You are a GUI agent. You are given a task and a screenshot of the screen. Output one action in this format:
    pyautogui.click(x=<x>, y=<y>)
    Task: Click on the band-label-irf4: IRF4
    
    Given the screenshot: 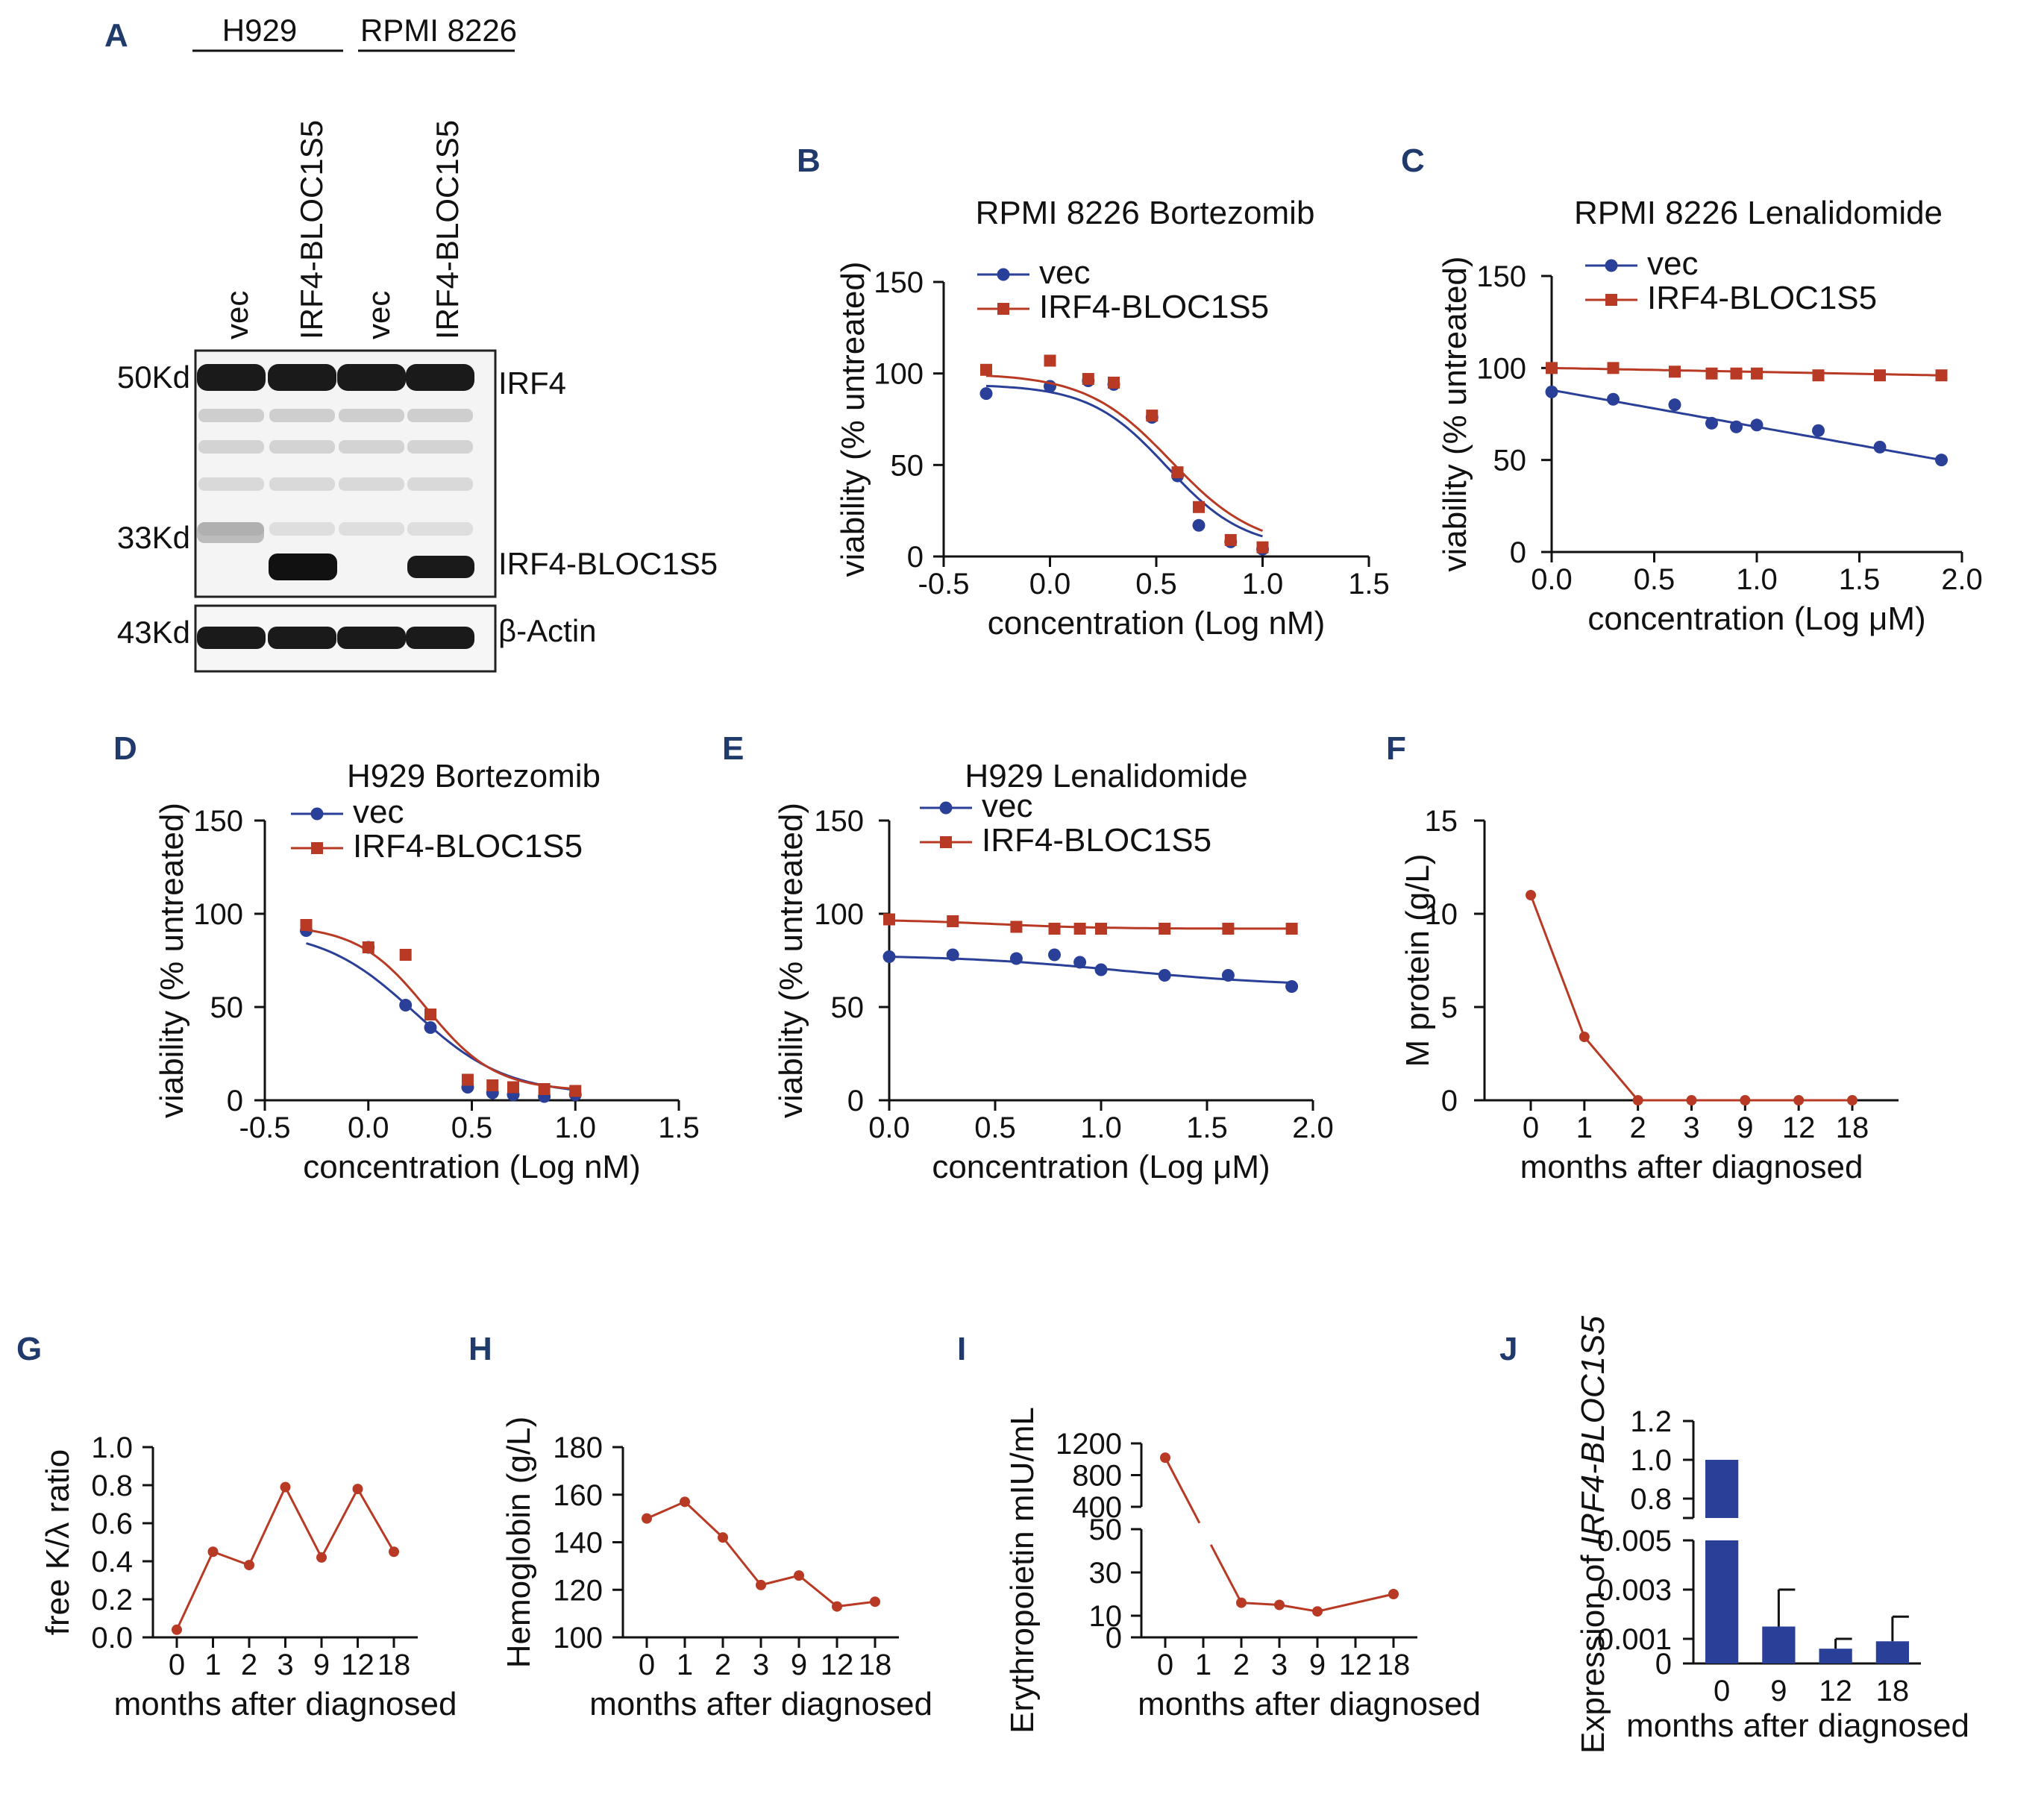 What is the action you would take?
    pyautogui.click(x=532, y=384)
    